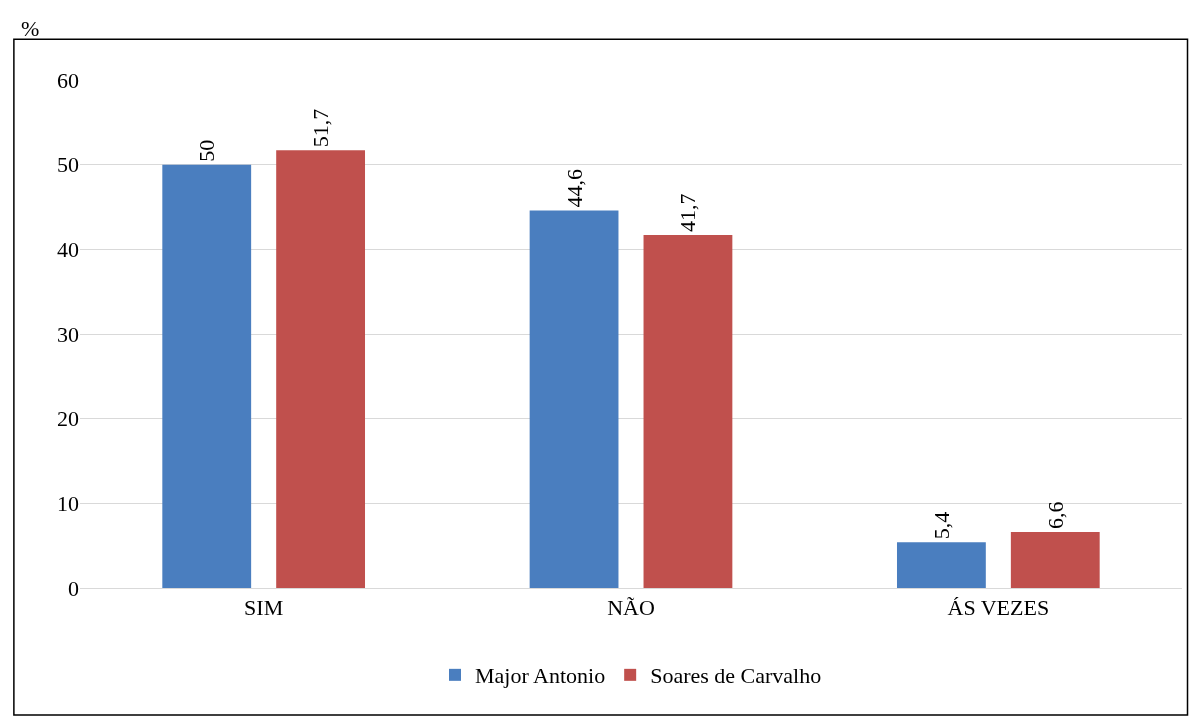  Describe the element at coordinates (998, 608) in the screenshot. I see `x-tick-label: ÁS VEZES` at that location.